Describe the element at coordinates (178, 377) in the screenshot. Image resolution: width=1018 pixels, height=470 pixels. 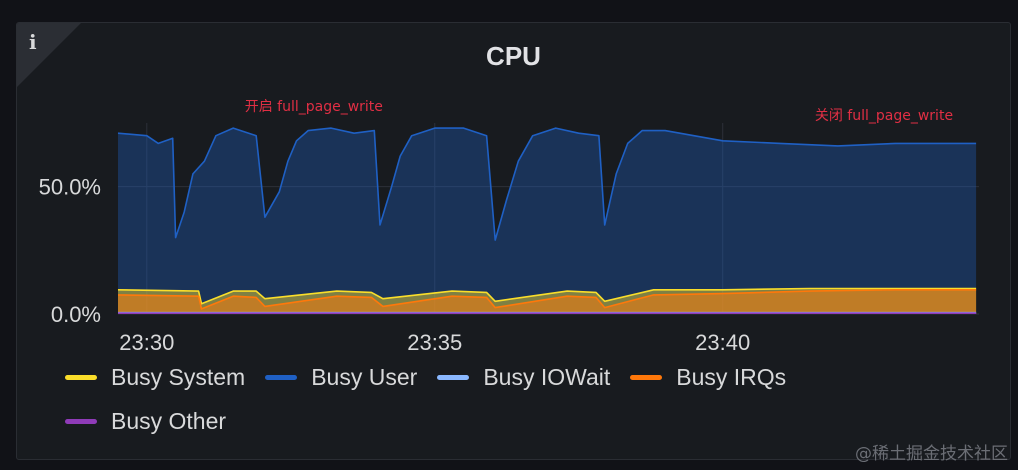
I see `legend-label: Busy System` at that location.